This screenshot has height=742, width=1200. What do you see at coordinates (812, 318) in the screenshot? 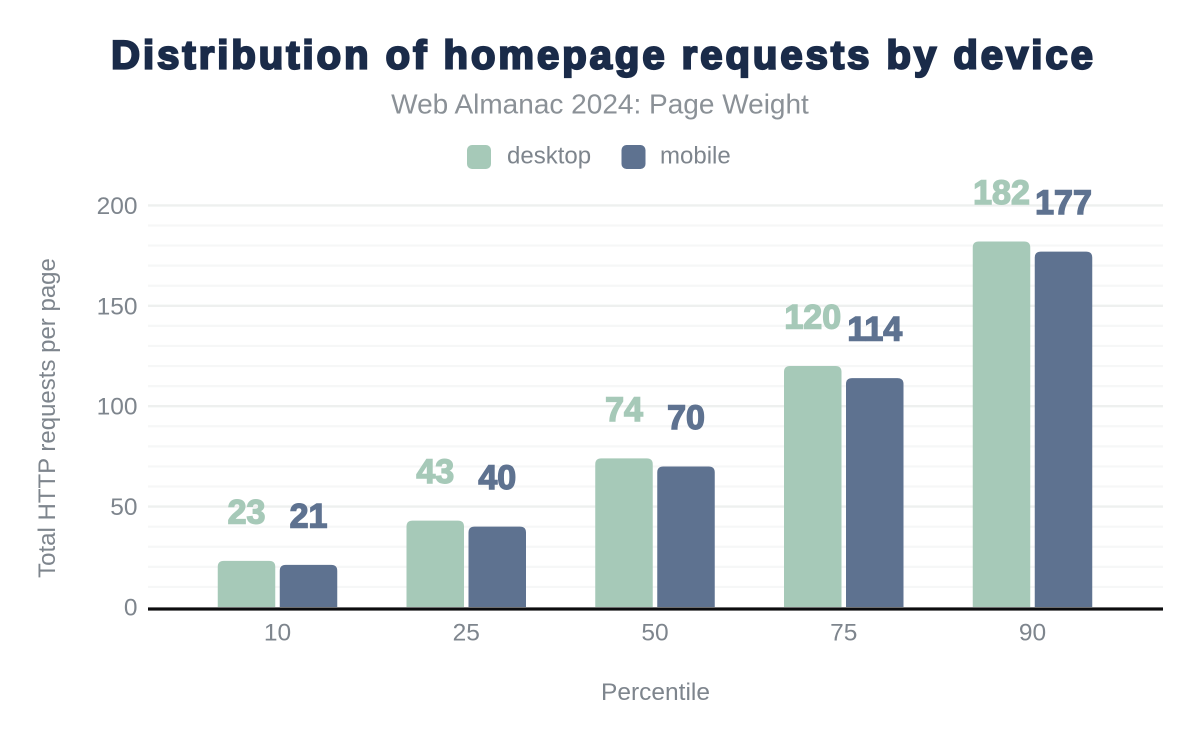
I see `svg-text: 120` at bounding box center [812, 318].